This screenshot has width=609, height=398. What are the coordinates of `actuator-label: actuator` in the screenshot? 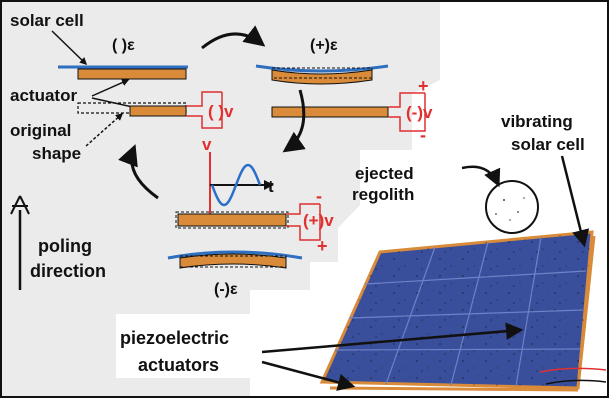 It's located at (43, 95).